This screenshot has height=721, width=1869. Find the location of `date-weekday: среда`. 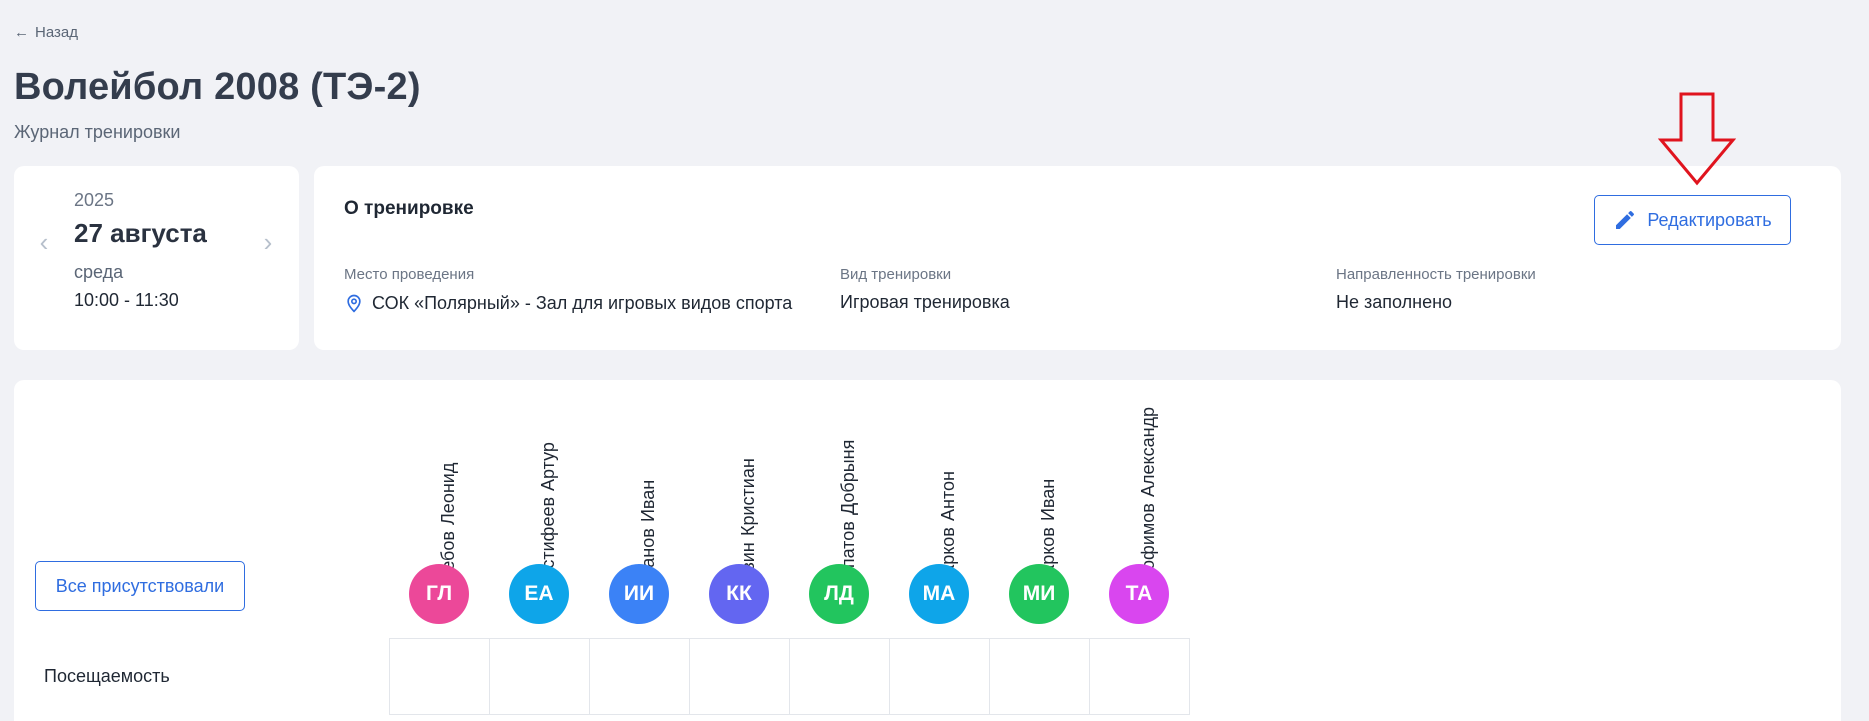

date-weekday: среда is located at coordinates (99, 272).